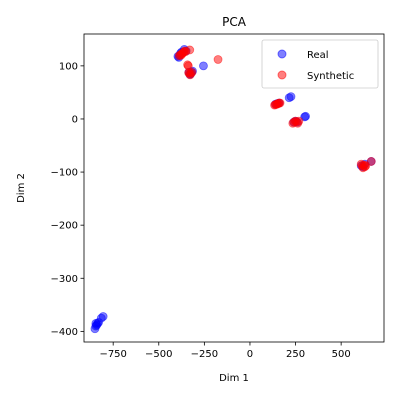 This screenshot has width=400, height=404. I want to click on legend-box, so click(320, 64).